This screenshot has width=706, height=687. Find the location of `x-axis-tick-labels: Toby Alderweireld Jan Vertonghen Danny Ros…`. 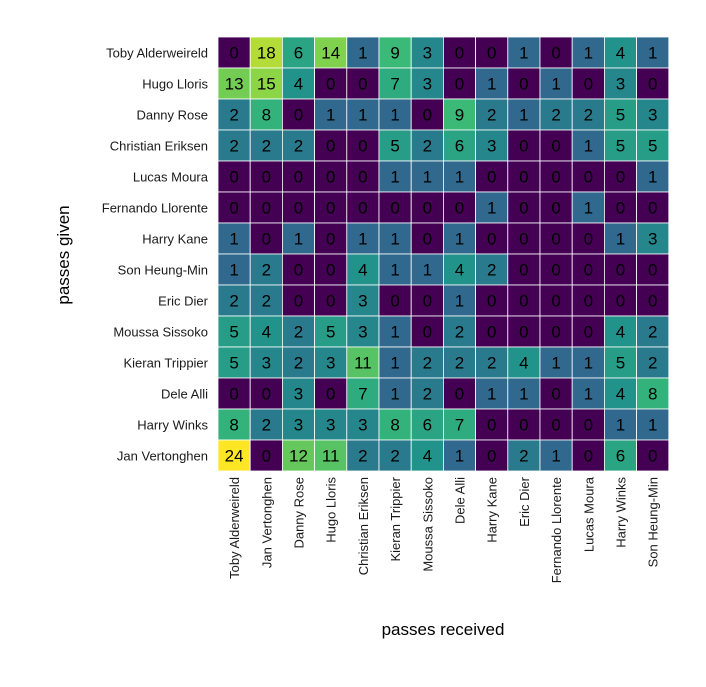

x-axis-tick-labels: Toby Alderweireld Jan Vertonghen Danny Ros… is located at coordinates (444, 529).